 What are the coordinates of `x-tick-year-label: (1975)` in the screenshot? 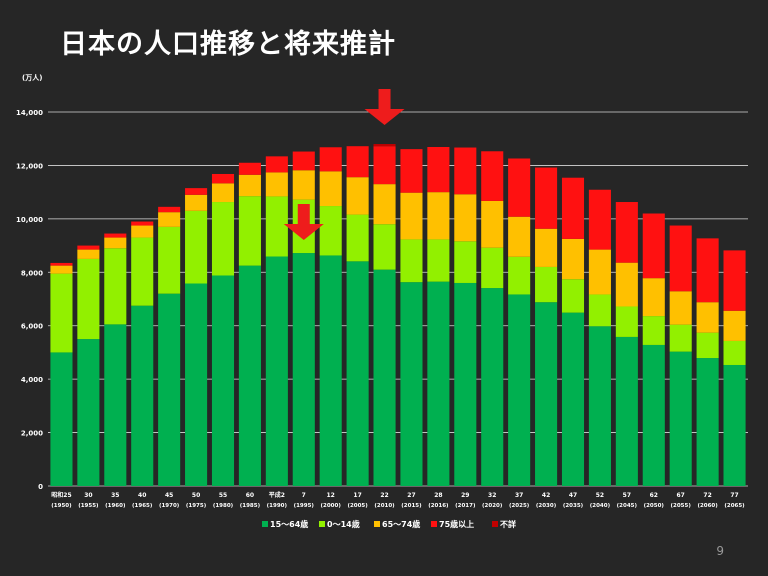 It's located at (196, 506).